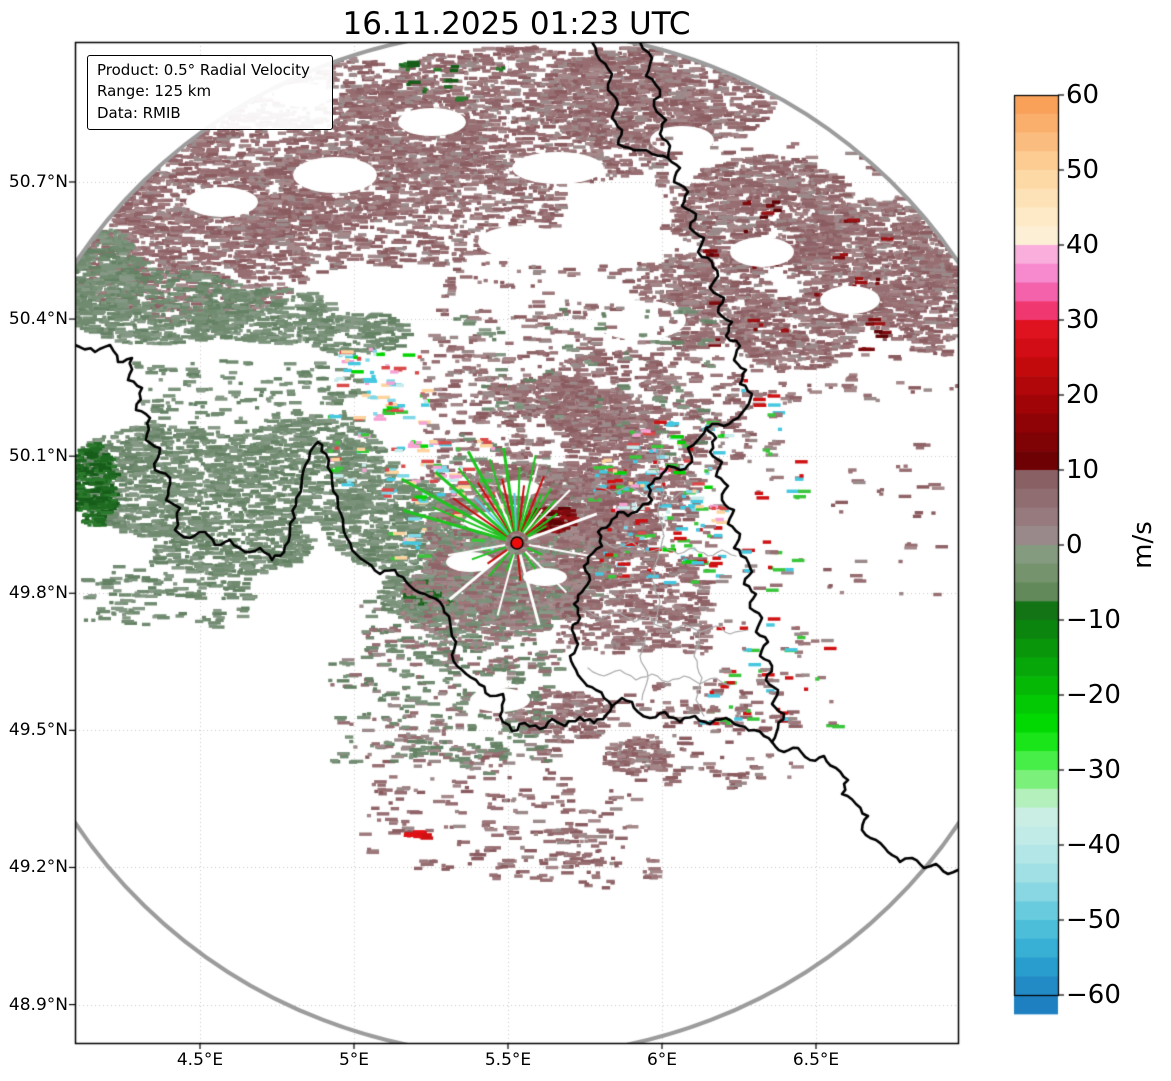 The height and width of the screenshot is (1081, 1171). Describe the element at coordinates (1093, 995) in the screenshot. I see `colorbar-tick-label: −60` at that location.